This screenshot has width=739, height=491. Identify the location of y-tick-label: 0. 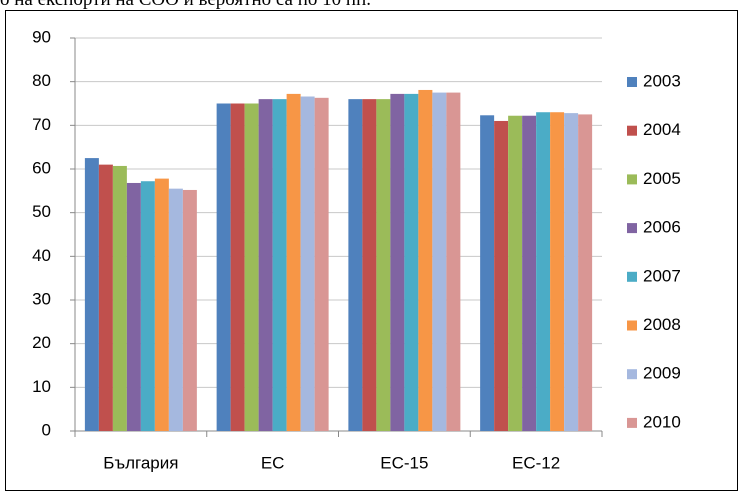
(46, 429).